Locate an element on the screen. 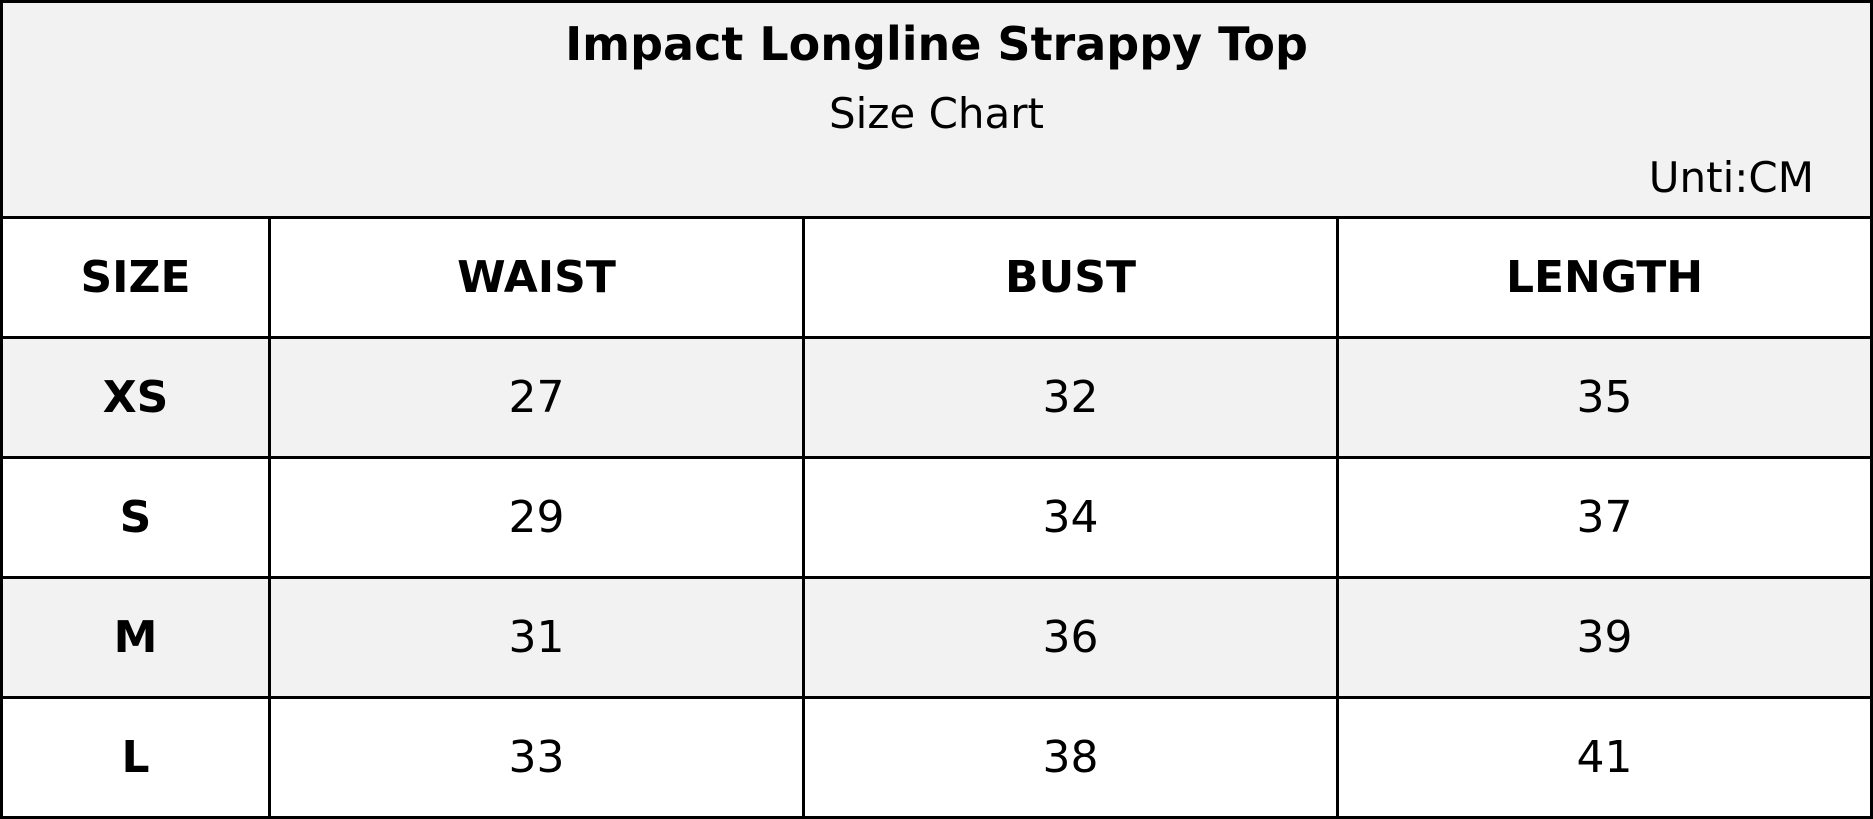  measurement: 39 is located at coordinates (1604, 637).